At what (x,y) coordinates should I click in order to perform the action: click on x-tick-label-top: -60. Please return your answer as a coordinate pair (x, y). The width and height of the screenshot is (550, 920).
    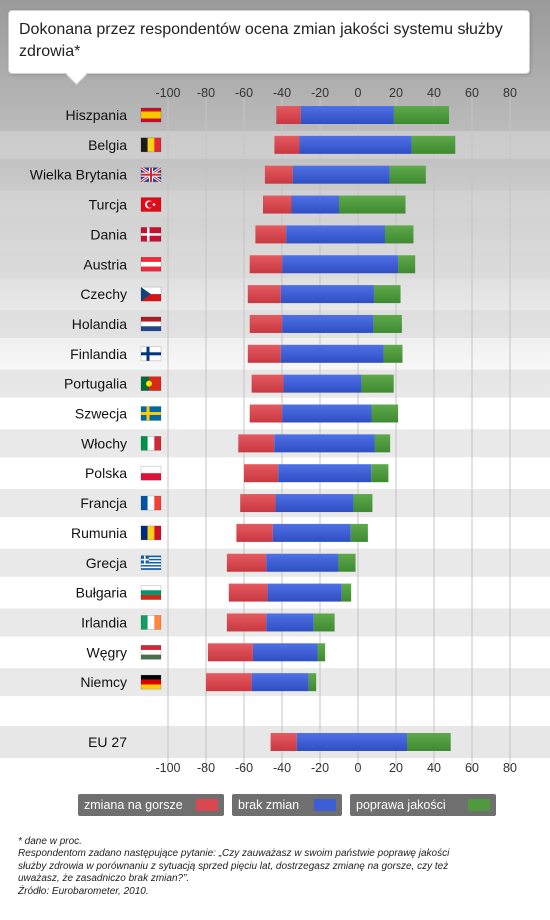
    Looking at the image, I should click on (244, 93).